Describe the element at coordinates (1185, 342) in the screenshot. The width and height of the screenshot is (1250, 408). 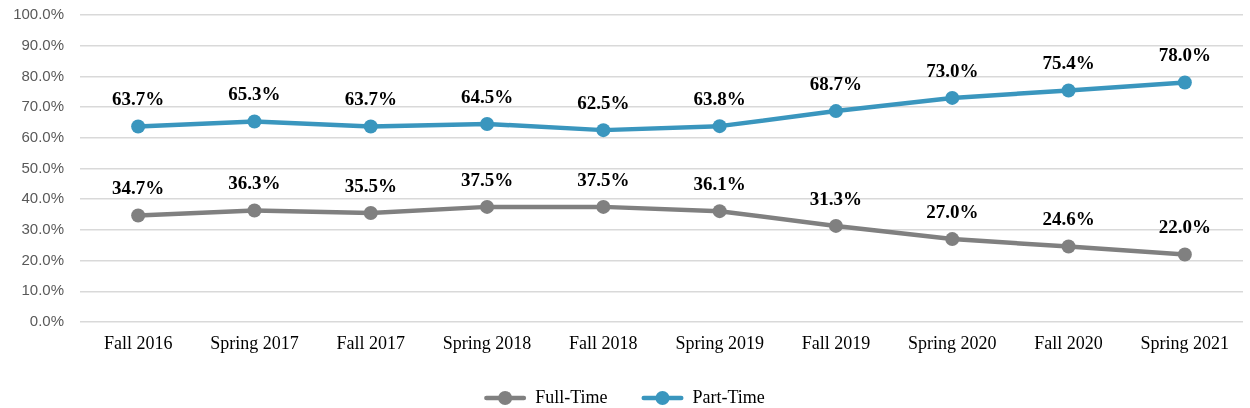
I see `x-tick-label: Spring 2021` at that location.